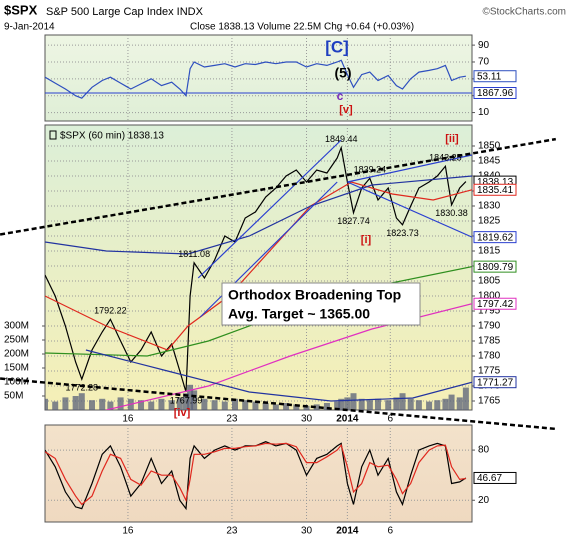 Image resolution: width=570 pixels, height=540 pixels. I want to click on y-tick-label: 1815, so click(489, 251).